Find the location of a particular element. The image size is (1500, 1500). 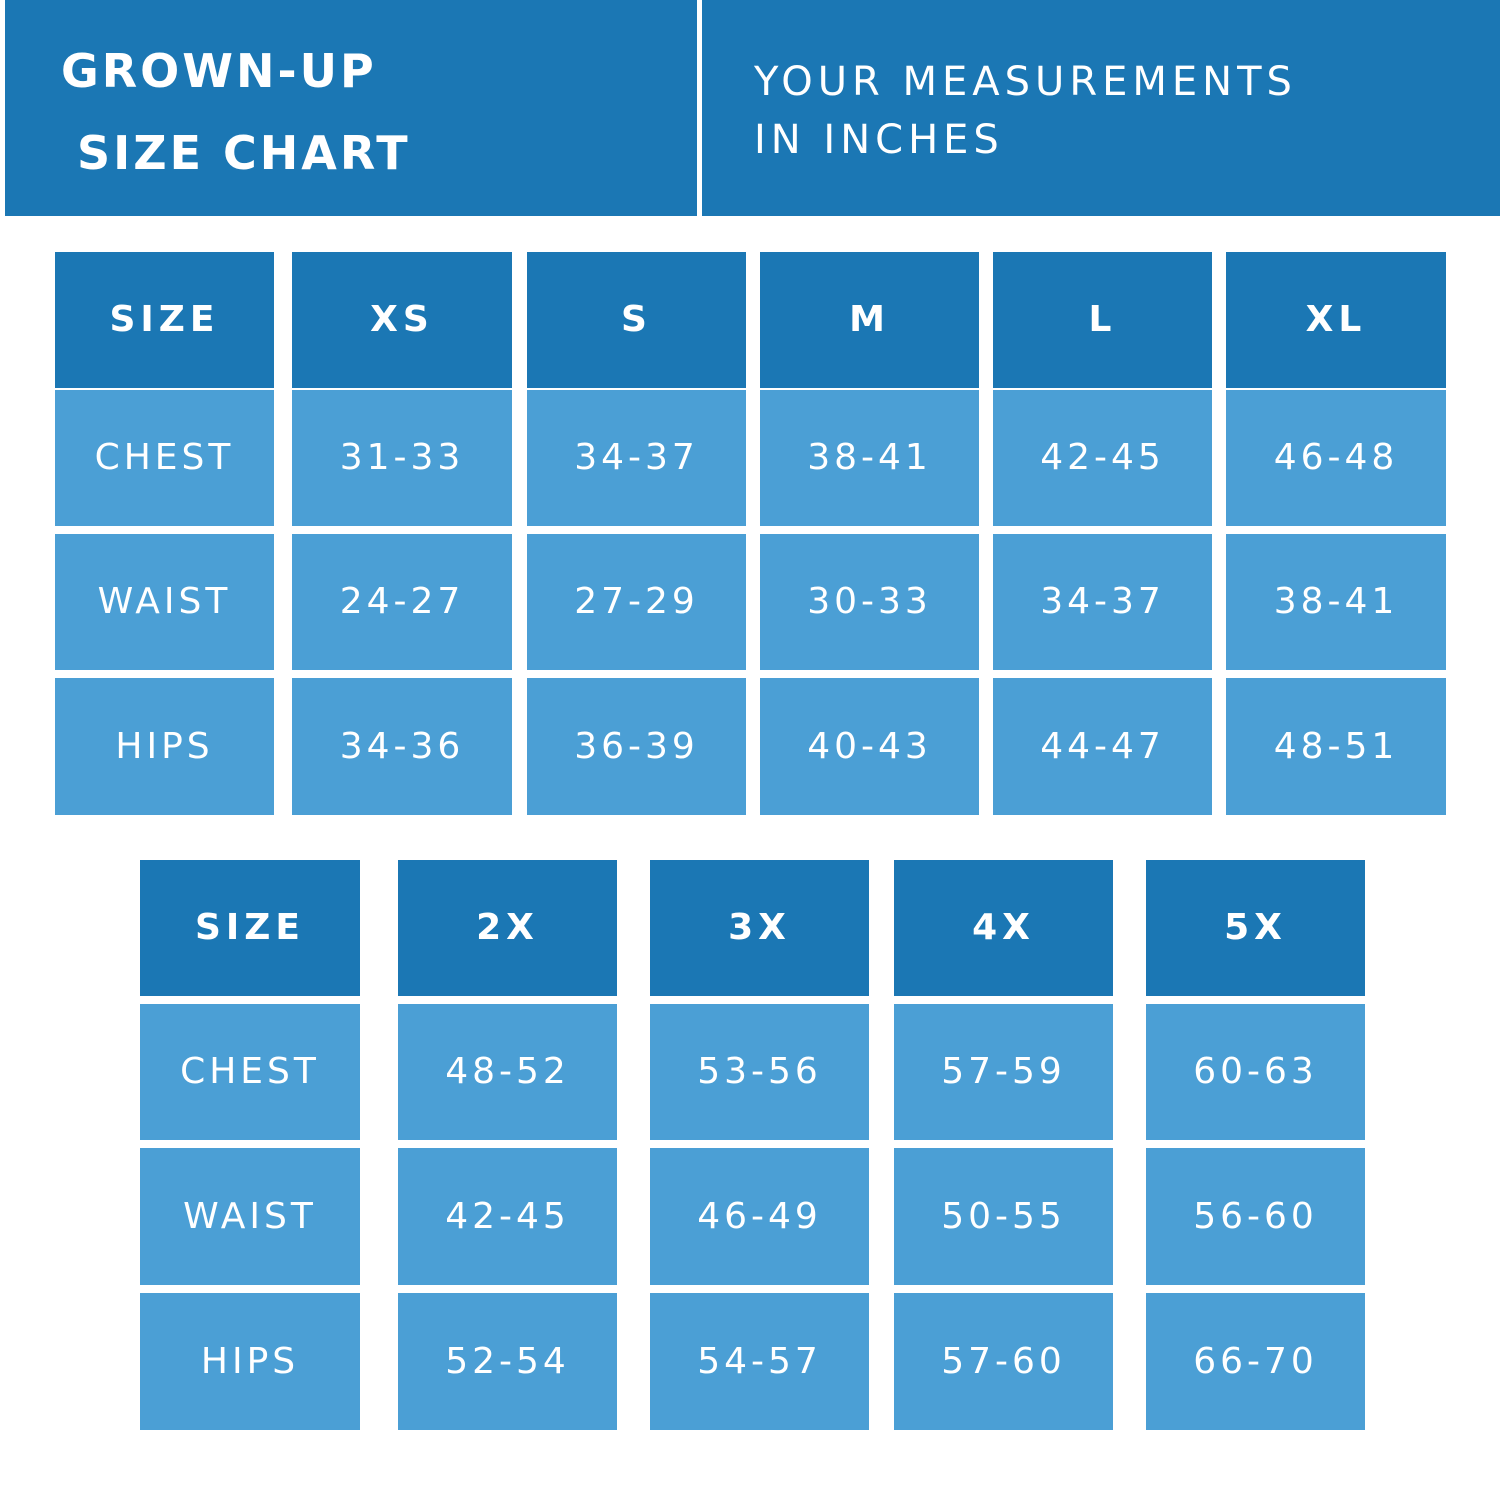

measurement-cell-text: 31-33 is located at coordinates (402, 457).